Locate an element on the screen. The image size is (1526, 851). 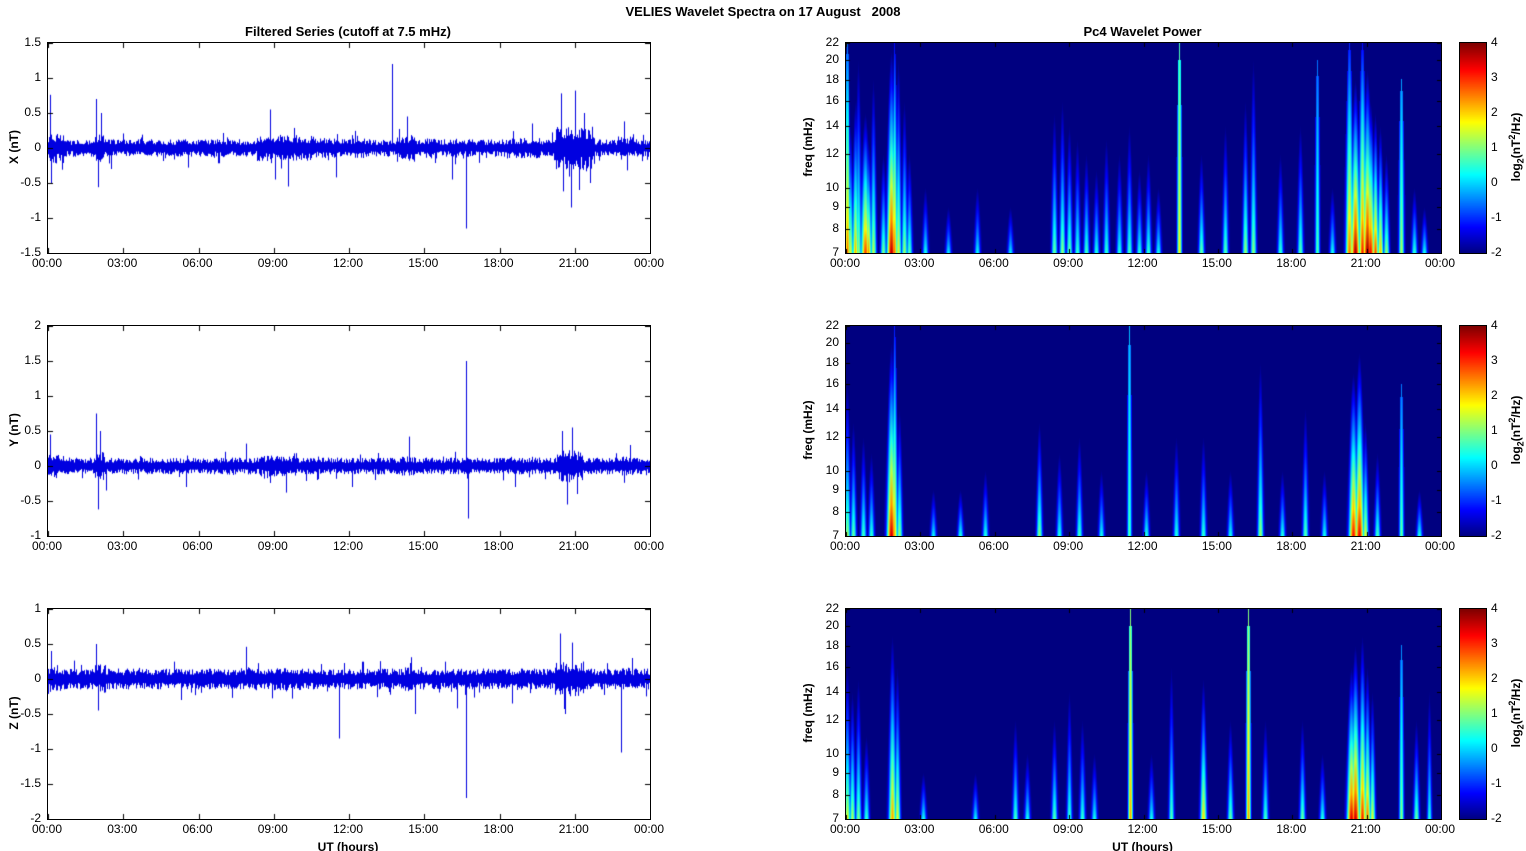
freq-tick-label: 8 is located at coordinates (835, 227).